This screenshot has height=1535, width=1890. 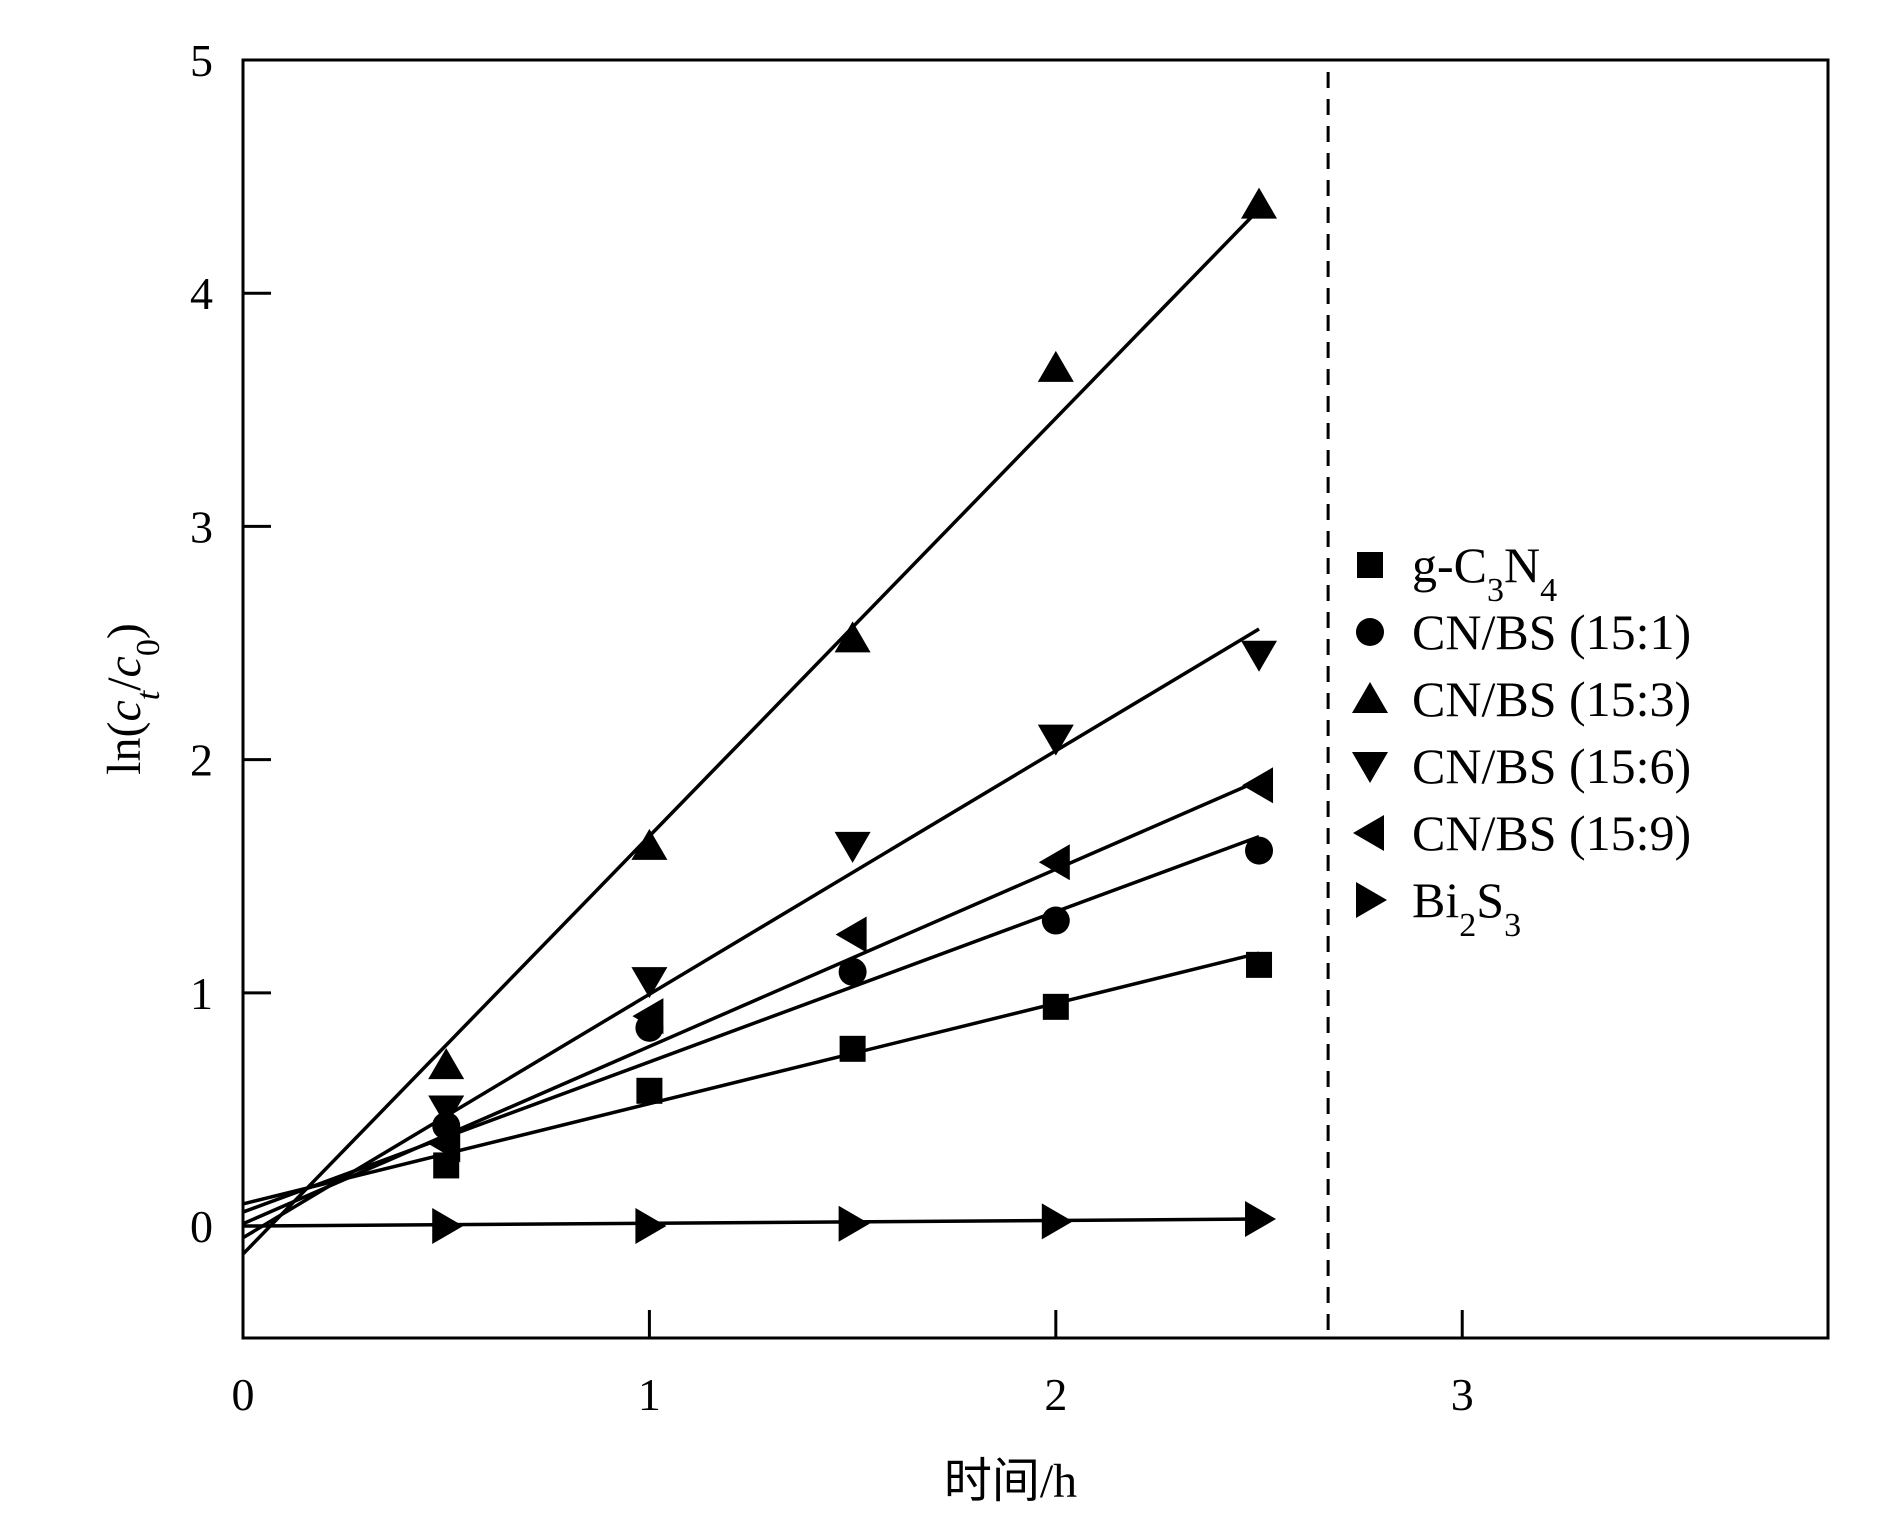 What do you see at coordinates (1466, 908) in the screenshot?
I see `legend-label-bi2s3: Bi2S3` at bounding box center [1466, 908].